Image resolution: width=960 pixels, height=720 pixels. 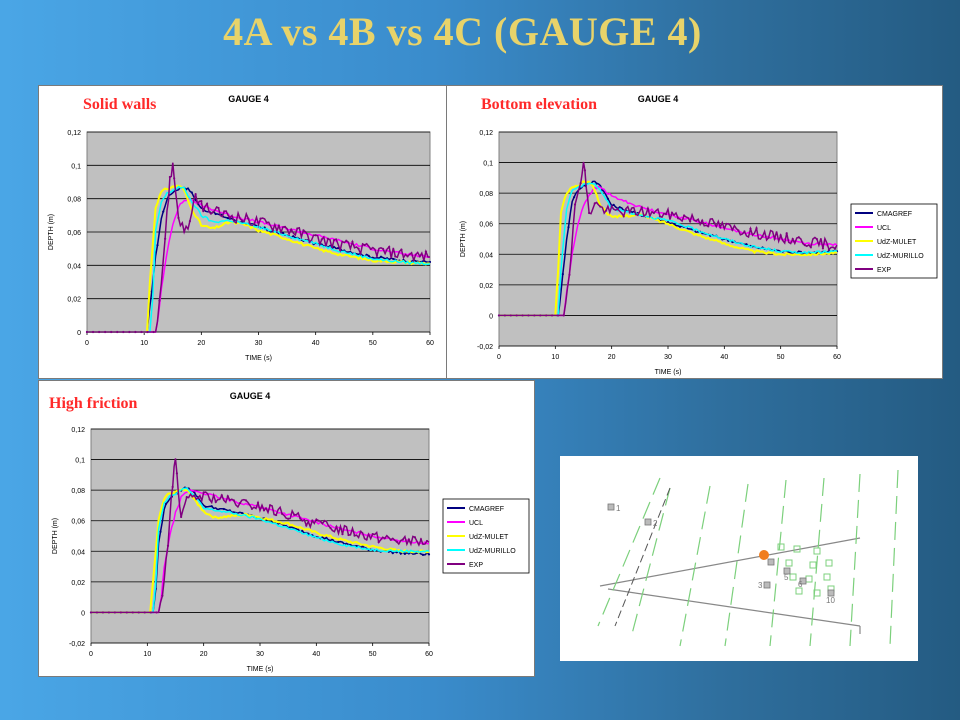 I want to click on x-axis-label: TIME (s), so click(x=260, y=669).